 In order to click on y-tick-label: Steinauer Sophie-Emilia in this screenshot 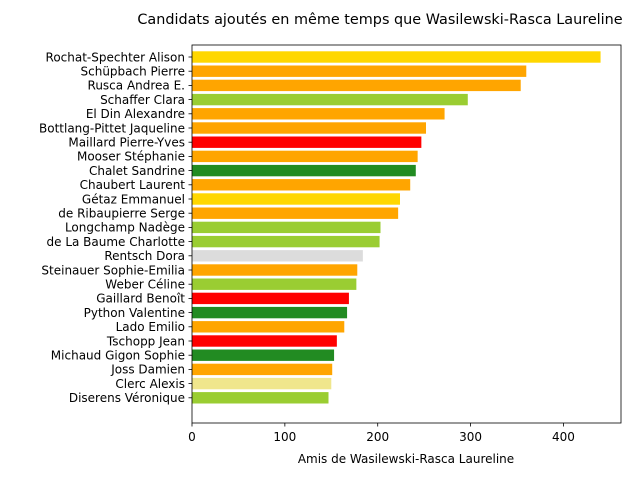, I will do `click(113, 270)`.